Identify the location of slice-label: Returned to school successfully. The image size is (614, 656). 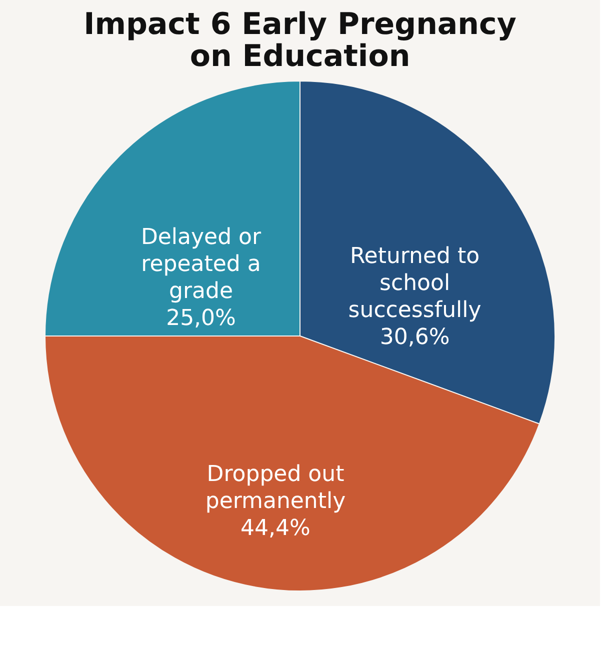
(415, 283).